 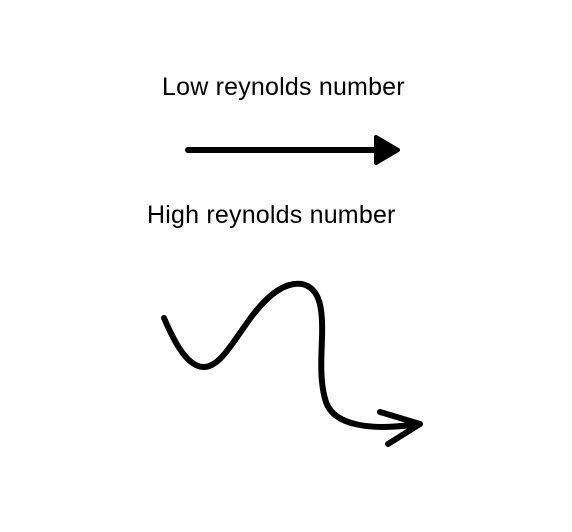 I want to click on low-reynolds-label: Low reynolds number, so click(x=283, y=87).